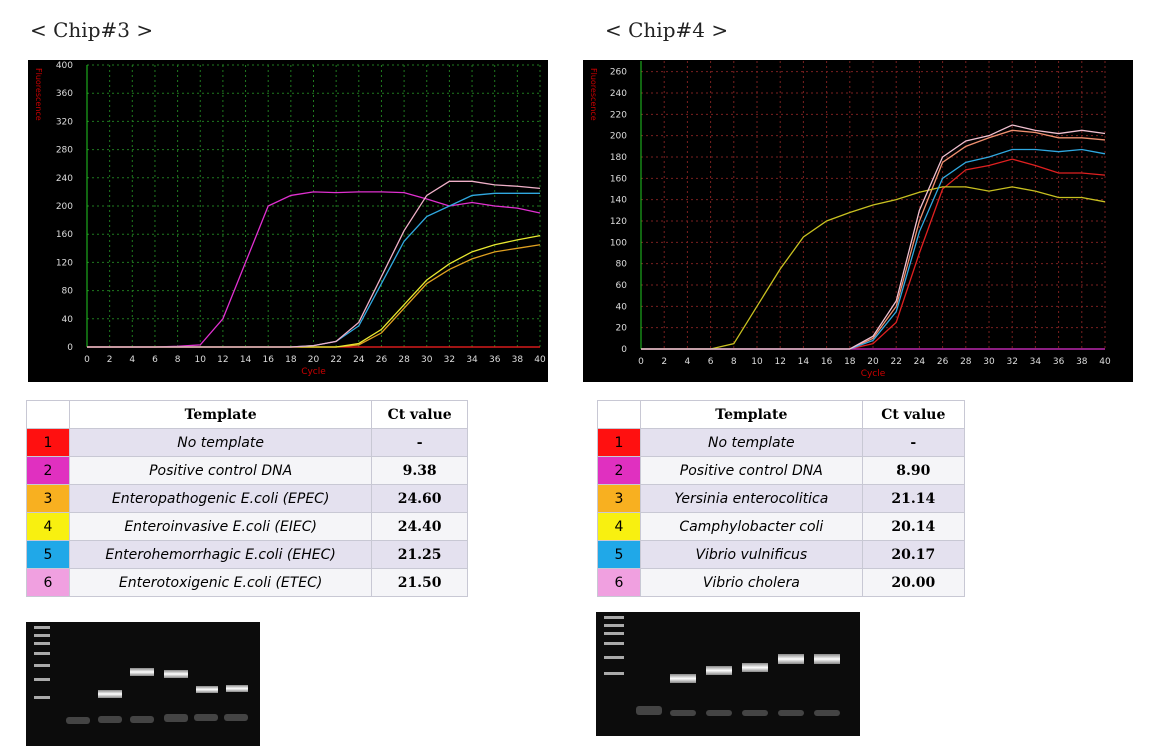  I want to click on ct-value-cell: 21.14, so click(913, 498).